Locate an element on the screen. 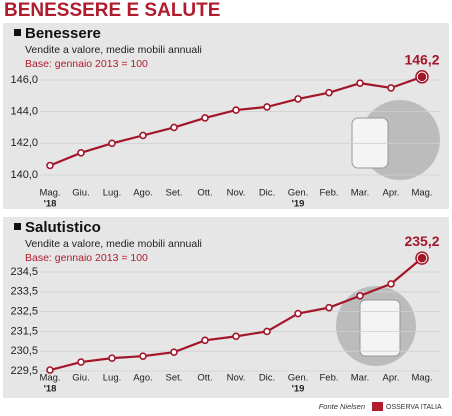 Image resolution: width=452 pixels, height=416 pixels. y-tick-label: 140,0 is located at coordinates (24, 175).